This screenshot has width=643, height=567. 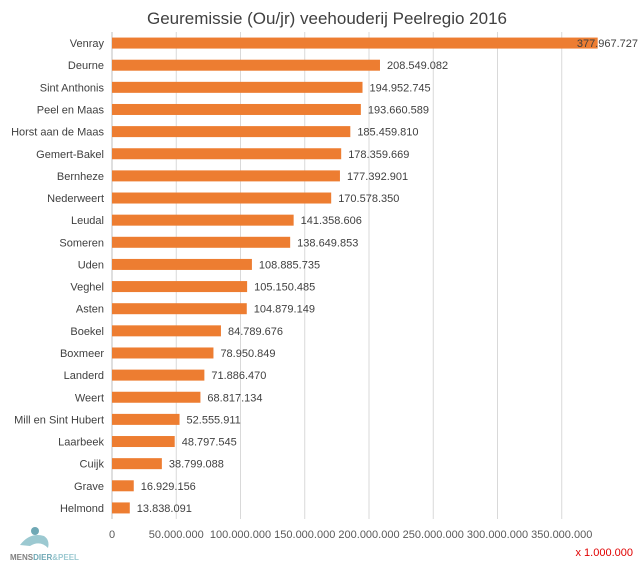 I want to click on category-label: Venray, so click(x=87, y=44).